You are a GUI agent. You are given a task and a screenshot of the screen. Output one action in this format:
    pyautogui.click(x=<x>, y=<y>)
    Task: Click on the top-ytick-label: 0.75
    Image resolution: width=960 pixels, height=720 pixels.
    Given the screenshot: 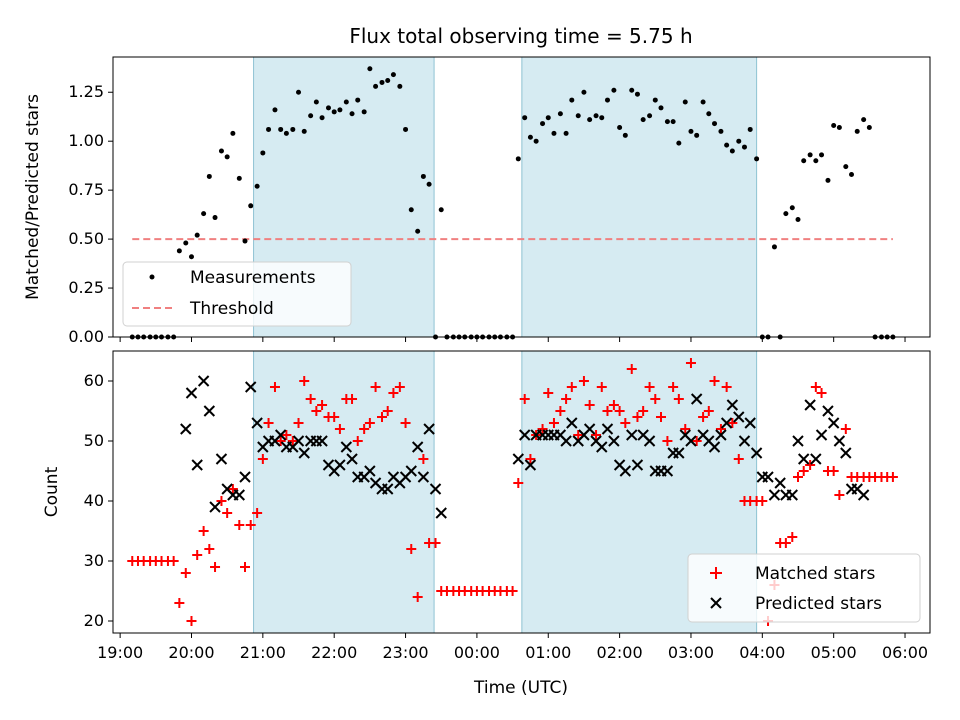 What is the action you would take?
    pyautogui.click(x=86, y=189)
    